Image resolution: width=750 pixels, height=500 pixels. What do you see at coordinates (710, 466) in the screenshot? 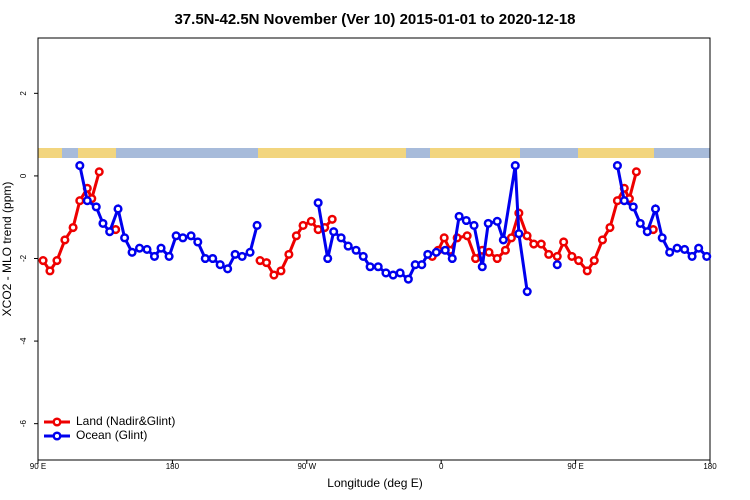
I see `x-tick-label: 180` at bounding box center [710, 466].